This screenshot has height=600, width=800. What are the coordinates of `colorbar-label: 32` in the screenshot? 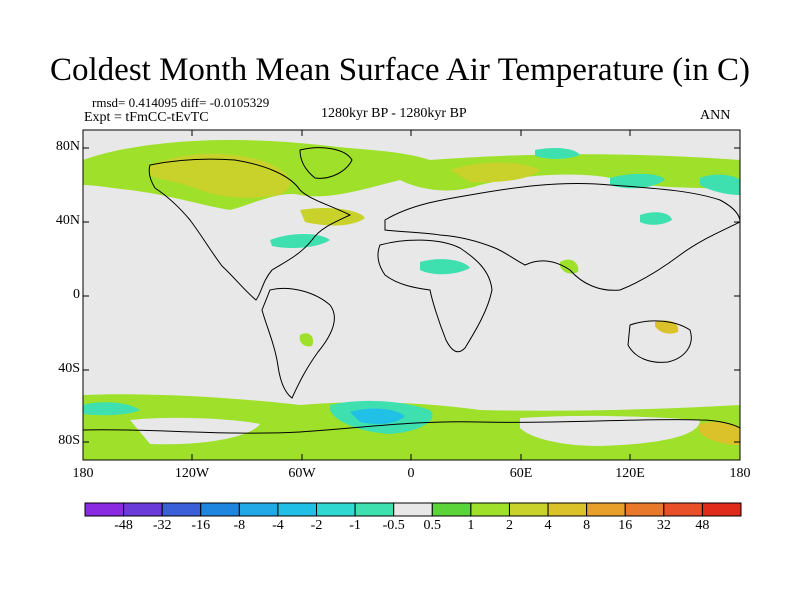 It's located at (663, 525).